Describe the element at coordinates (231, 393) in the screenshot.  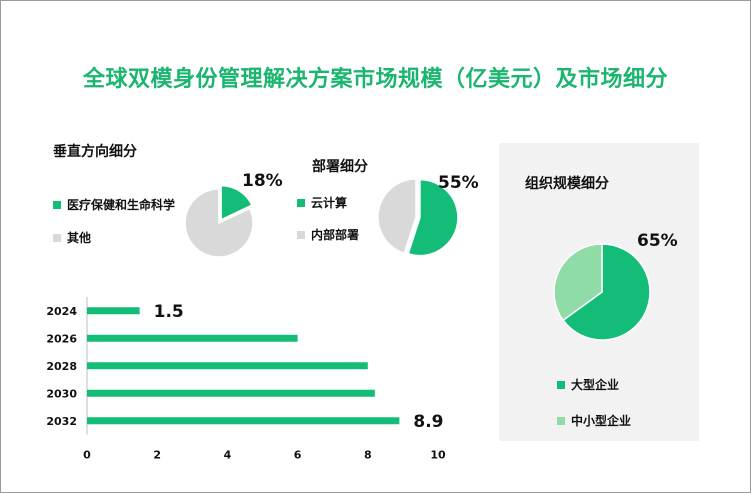
I see `bar-2030` at that location.